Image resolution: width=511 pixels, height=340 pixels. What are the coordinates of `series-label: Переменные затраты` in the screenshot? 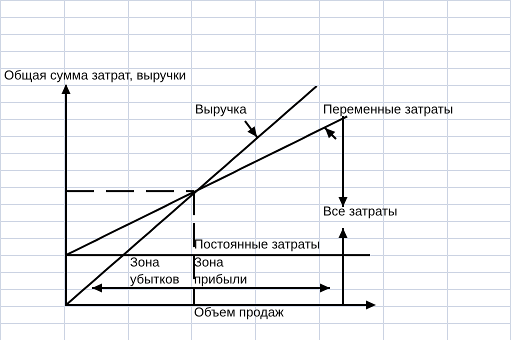 It's located at (388, 109).